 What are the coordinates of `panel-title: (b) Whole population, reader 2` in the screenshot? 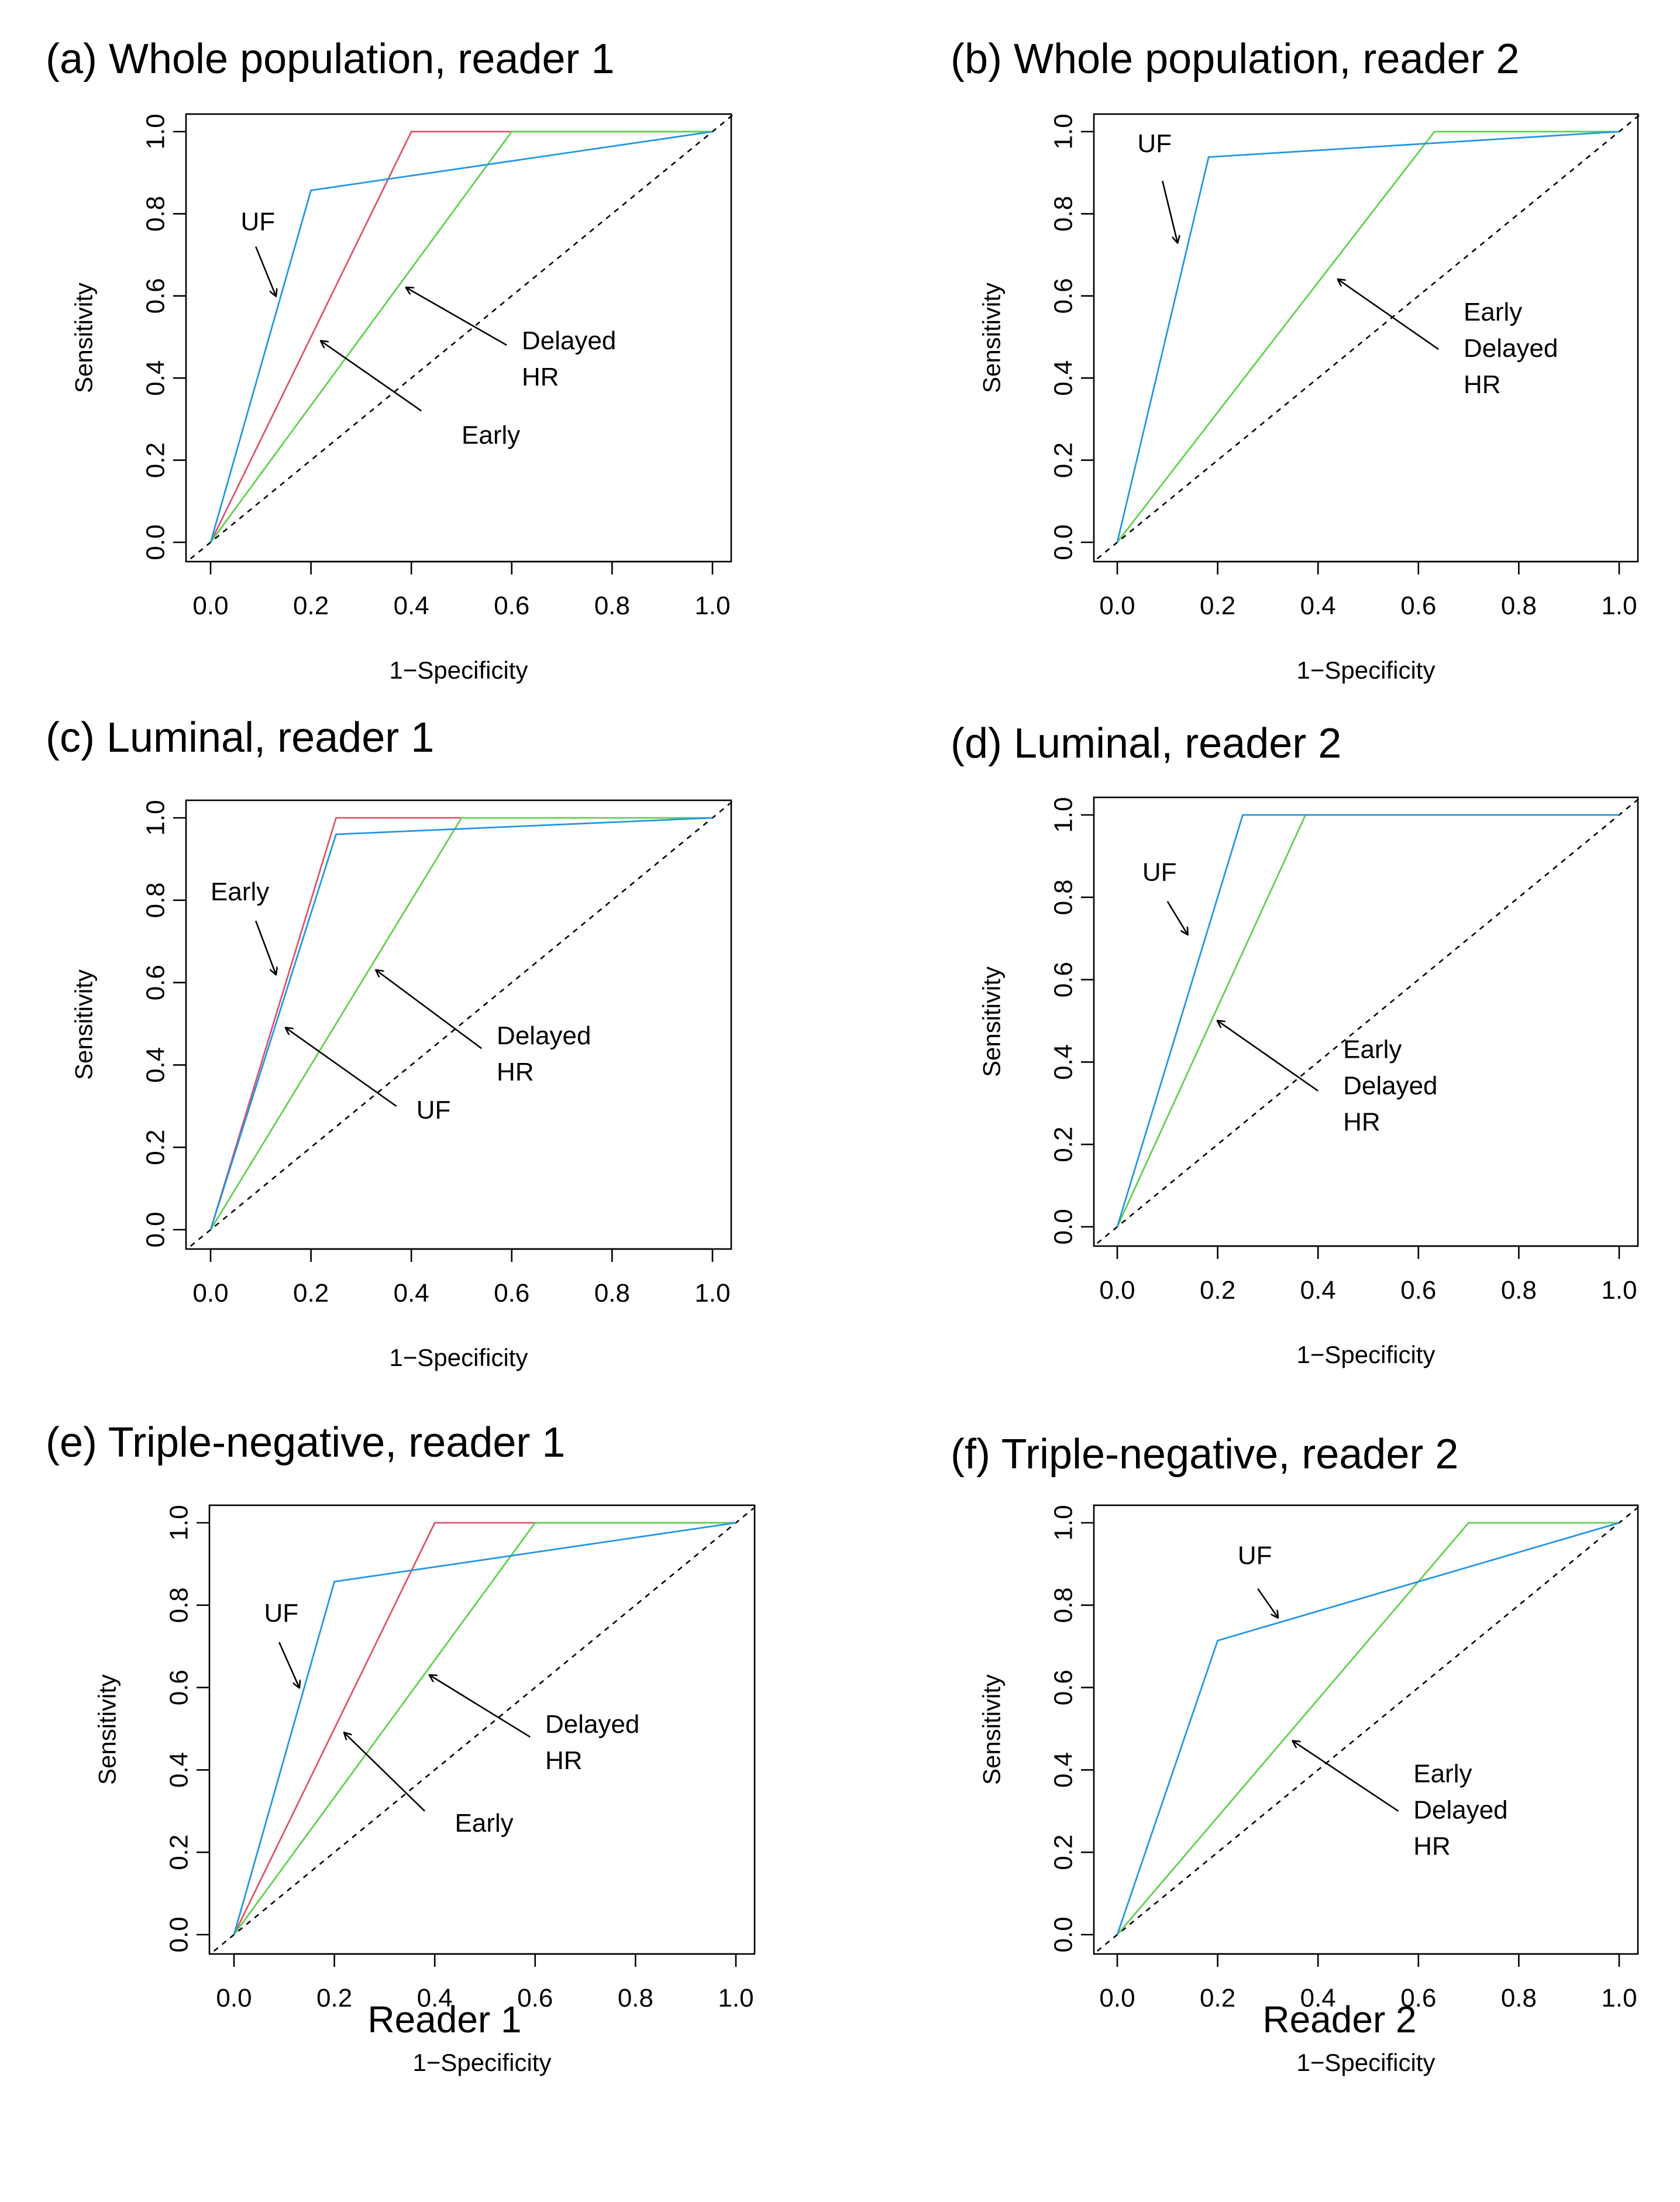 It's located at (1236, 59).